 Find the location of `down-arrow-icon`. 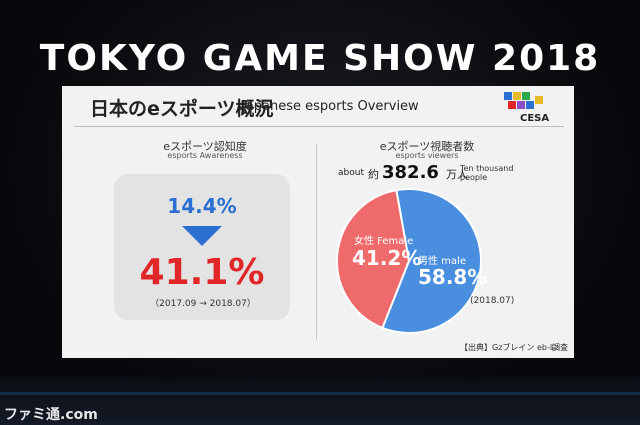

down-arrow-icon is located at coordinates (202, 236).